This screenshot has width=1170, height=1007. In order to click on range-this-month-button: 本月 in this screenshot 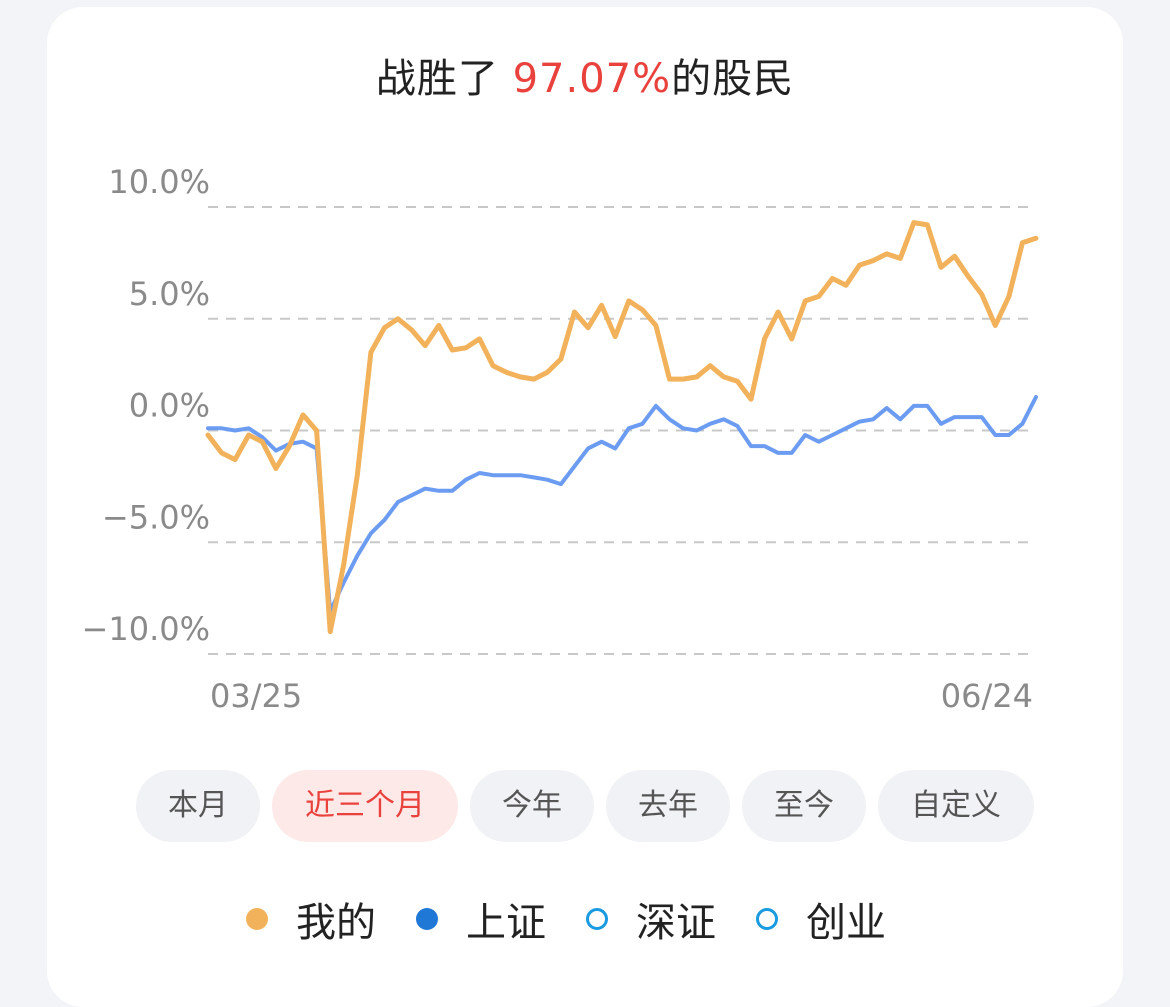, I will do `click(198, 806)`.